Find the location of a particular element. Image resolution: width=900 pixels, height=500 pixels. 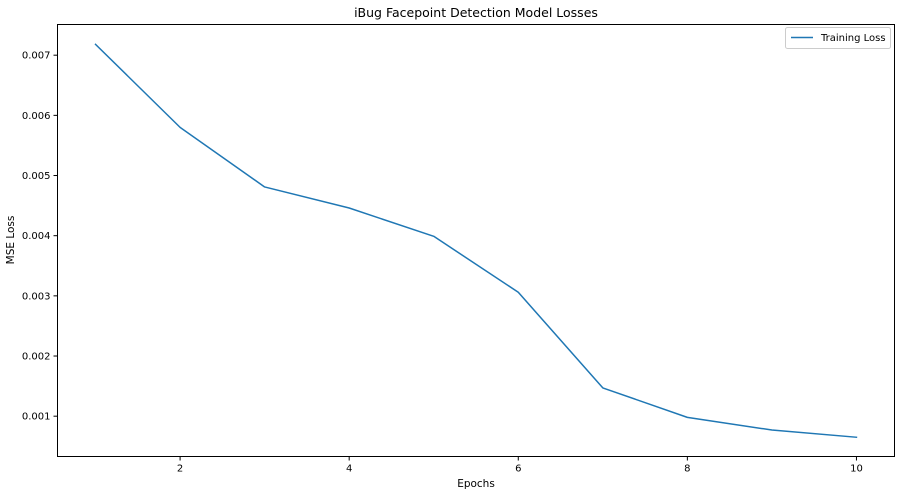

x-tick-label: 4 is located at coordinates (349, 469).